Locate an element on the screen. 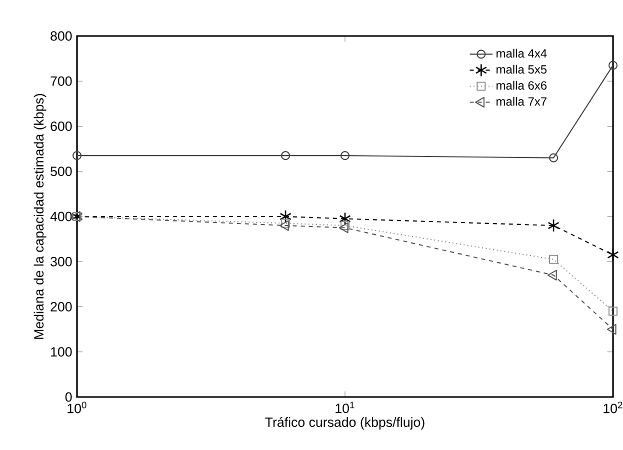 The image size is (623, 450). y-axis-title: Mediana de la capacidad estimada (kbps) is located at coordinates (40, 216).